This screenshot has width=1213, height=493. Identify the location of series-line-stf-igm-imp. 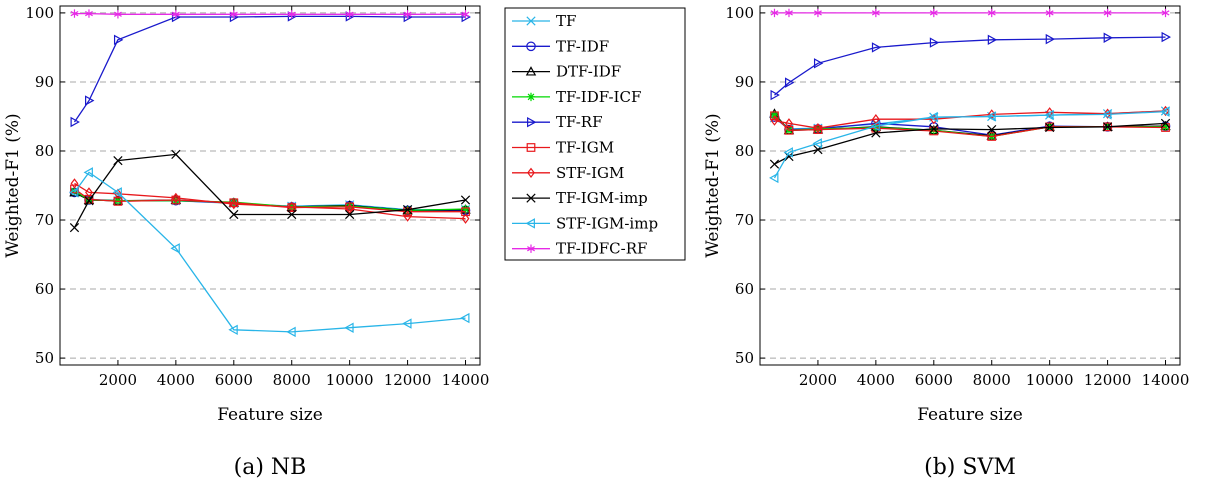
(269, 252).